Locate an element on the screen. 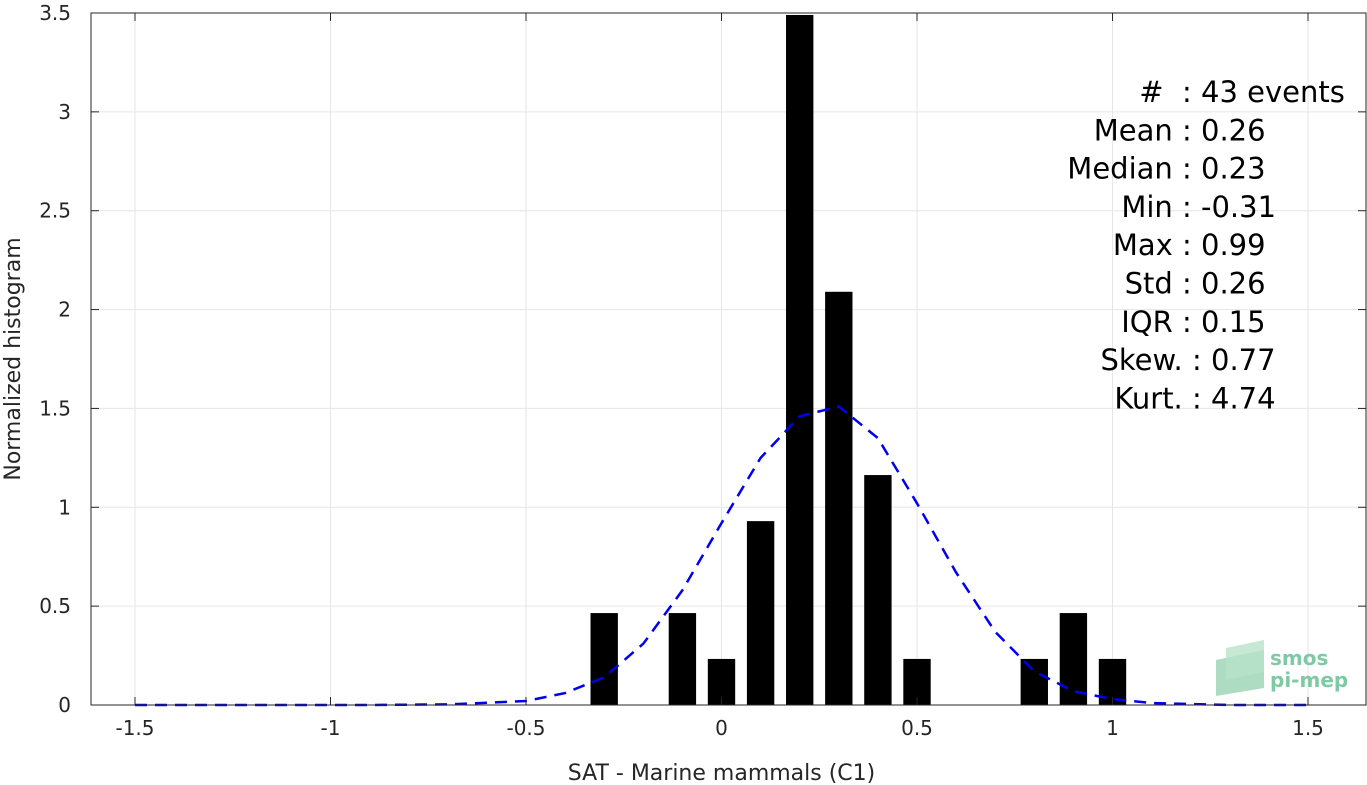 This screenshot has width=1367, height=785. stat-label: Skew. is located at coordinates (1146, 360).